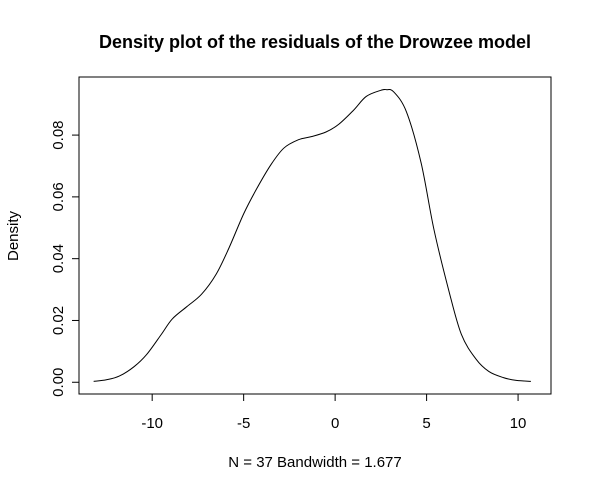 The height and width of the screenshot is (491, 592). I want to click on x-tick-label: 10, so click(518, 423).